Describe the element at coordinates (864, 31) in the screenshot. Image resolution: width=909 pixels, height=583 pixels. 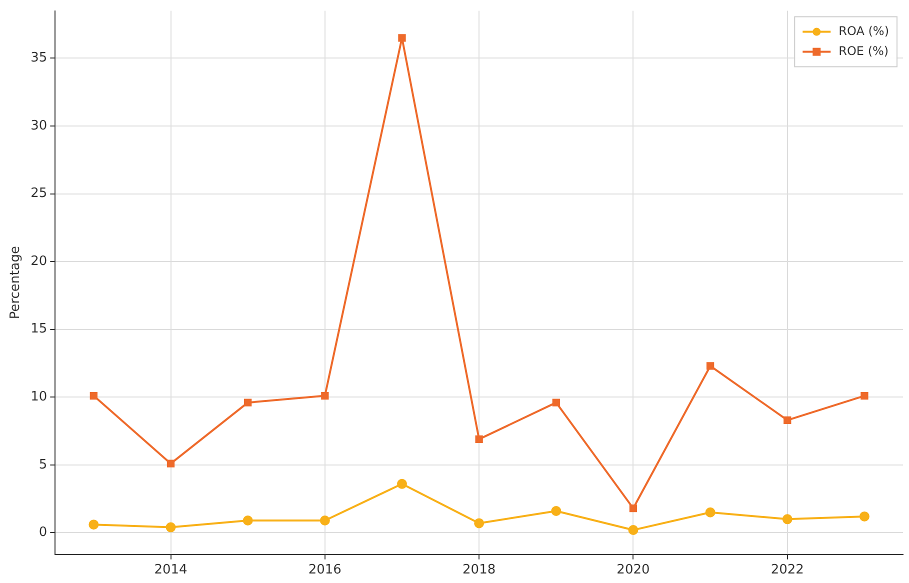
I see `legend-label: ROA (%)` at that location.